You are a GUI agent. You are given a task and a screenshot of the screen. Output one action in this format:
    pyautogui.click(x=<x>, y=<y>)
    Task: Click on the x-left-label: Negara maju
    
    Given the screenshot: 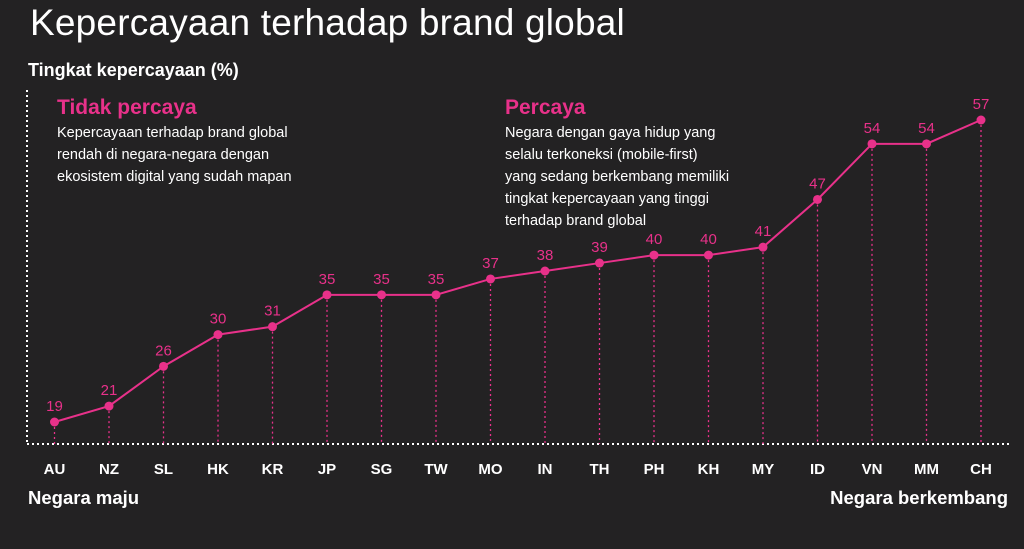 What is the action you would take?
    pyautogui.click(x=84, y=497)
    